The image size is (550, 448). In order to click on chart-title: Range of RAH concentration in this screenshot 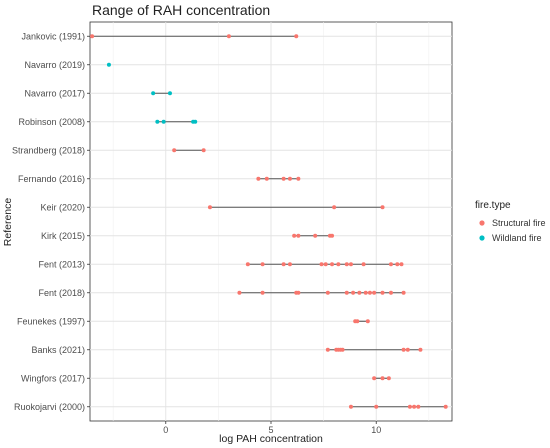, I will do `click(181, 10)`.